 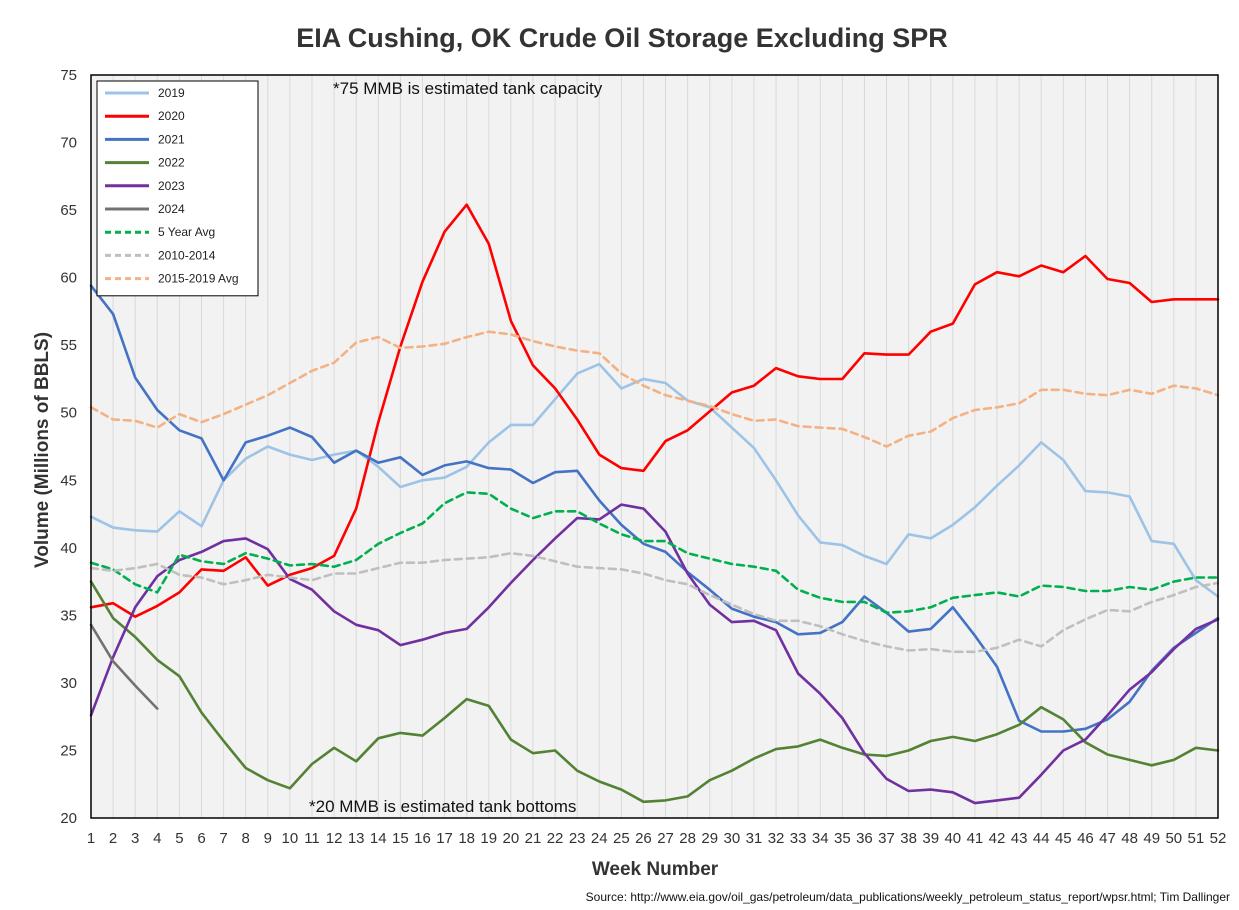 I want to click on legend-item-5-year-avg: 5 Year Avg, so click(x=160, y=232).